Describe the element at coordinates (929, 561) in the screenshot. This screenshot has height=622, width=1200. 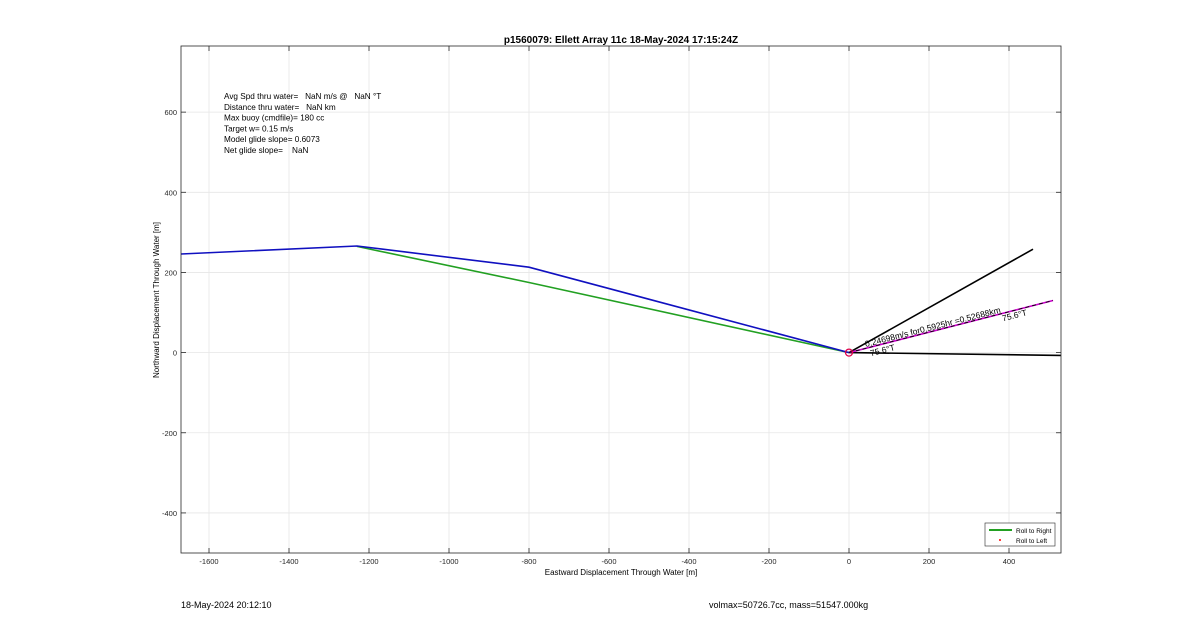
I see `x-tick-label: 200` at that location.